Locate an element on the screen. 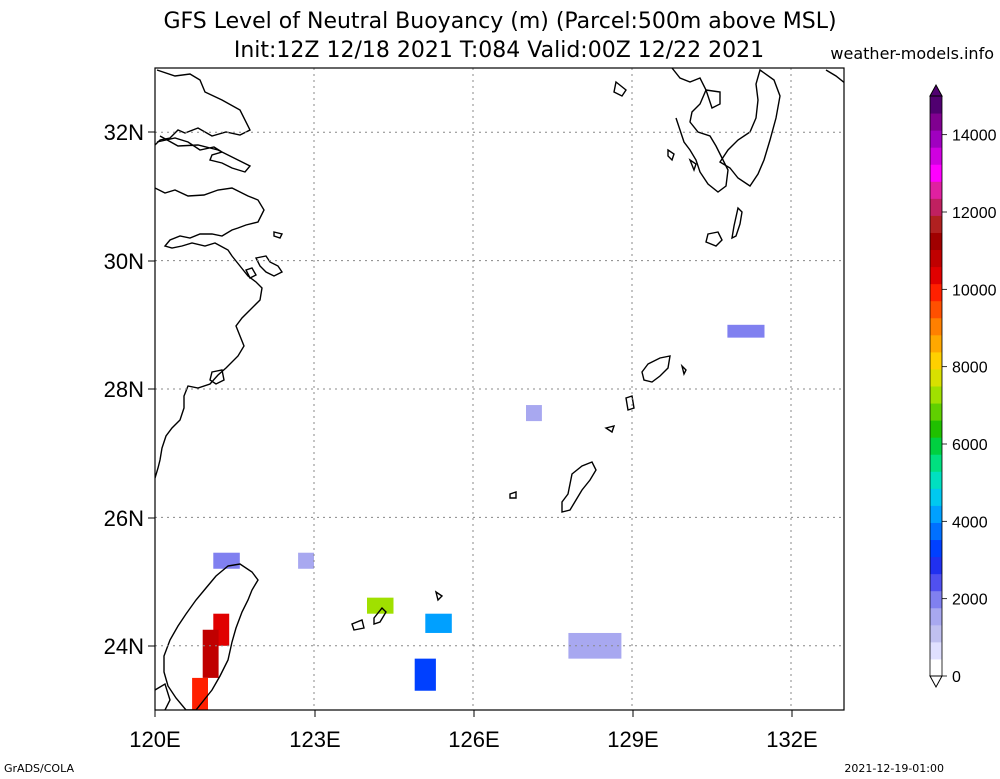 The width and height of the screenshot is (1000, 779). colorbar-label: 8000 is located at coordinates (970, 368).